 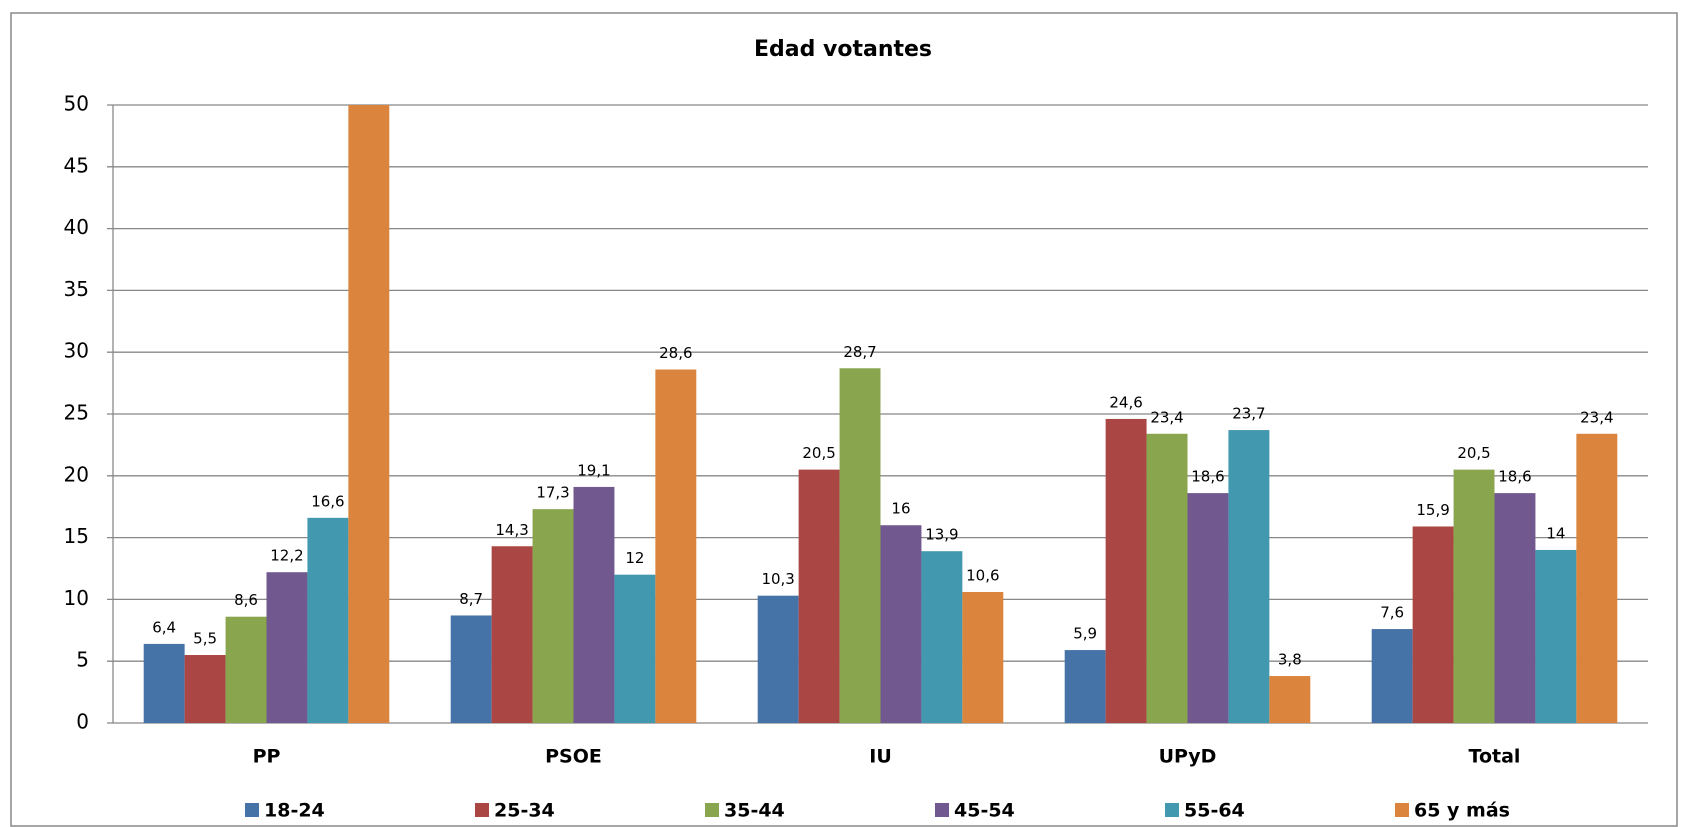 I want to click on data-label: 3,8, so click(x=1290, y=660).